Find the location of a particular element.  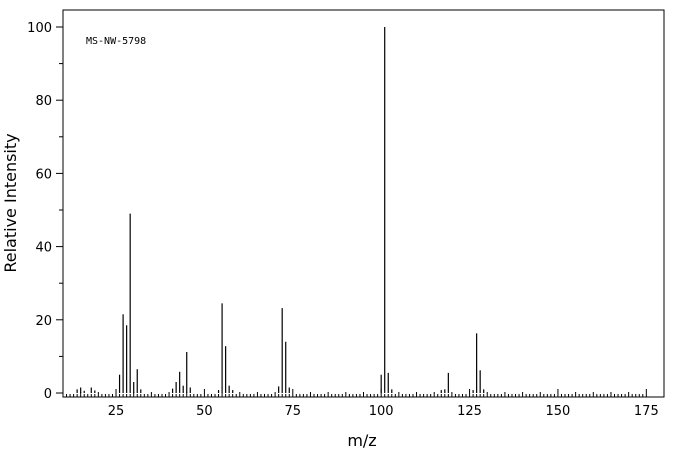

y-tick-label: 60 is located at coordinates (43, 174).